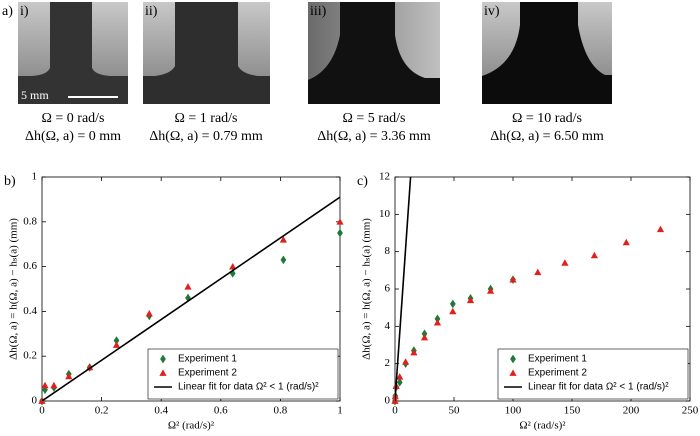  Describe the element at coordinates (24, 11) in the screenshot. I see `photo-label: i)` at that location.